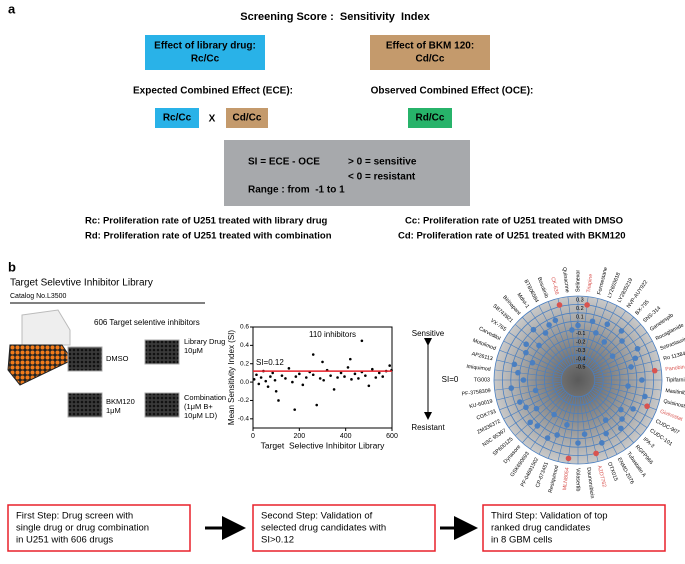 The image size is (685, 564). I want to click on box-bkm, so click(430, 52).